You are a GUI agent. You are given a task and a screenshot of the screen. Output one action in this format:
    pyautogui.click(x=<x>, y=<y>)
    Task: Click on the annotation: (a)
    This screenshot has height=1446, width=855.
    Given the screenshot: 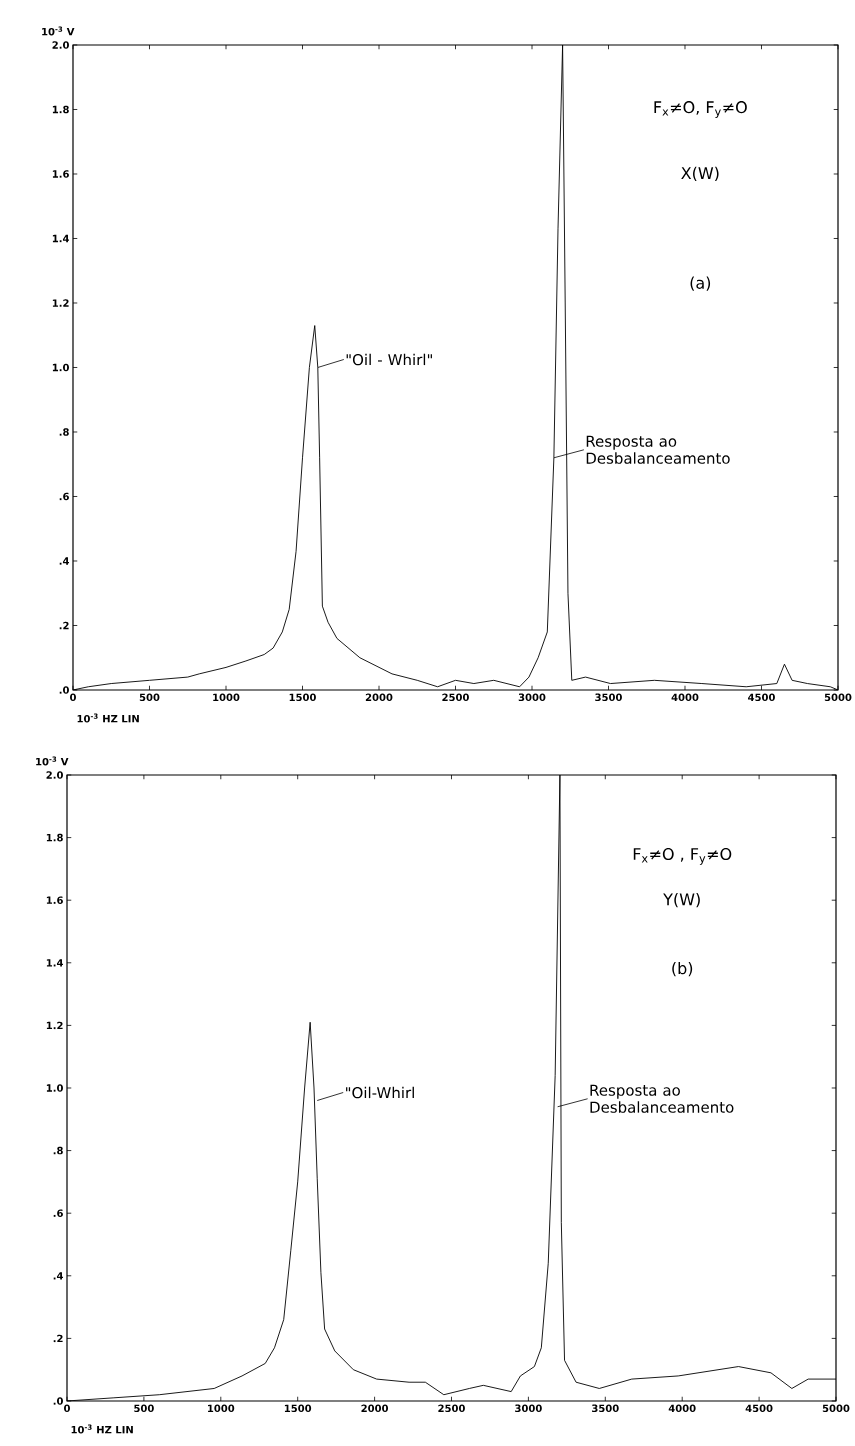 What is the action you would take?
    pyautogui.click(x=700, y=283)
    